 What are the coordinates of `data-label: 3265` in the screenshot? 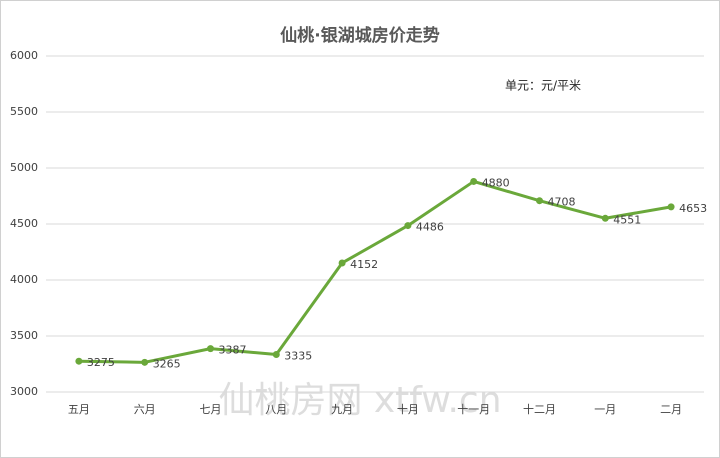 It's located at (167, 363).